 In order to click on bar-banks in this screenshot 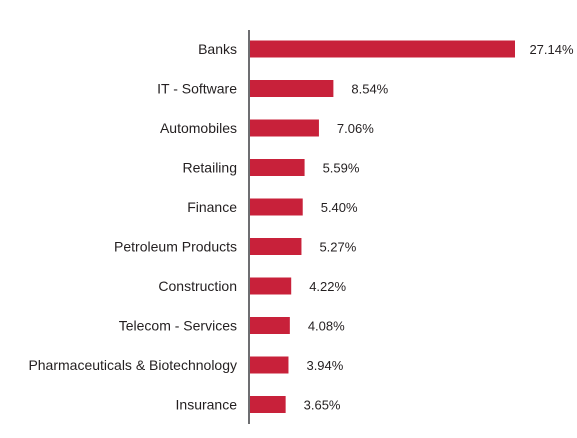, I will do `click(382, 49)`.